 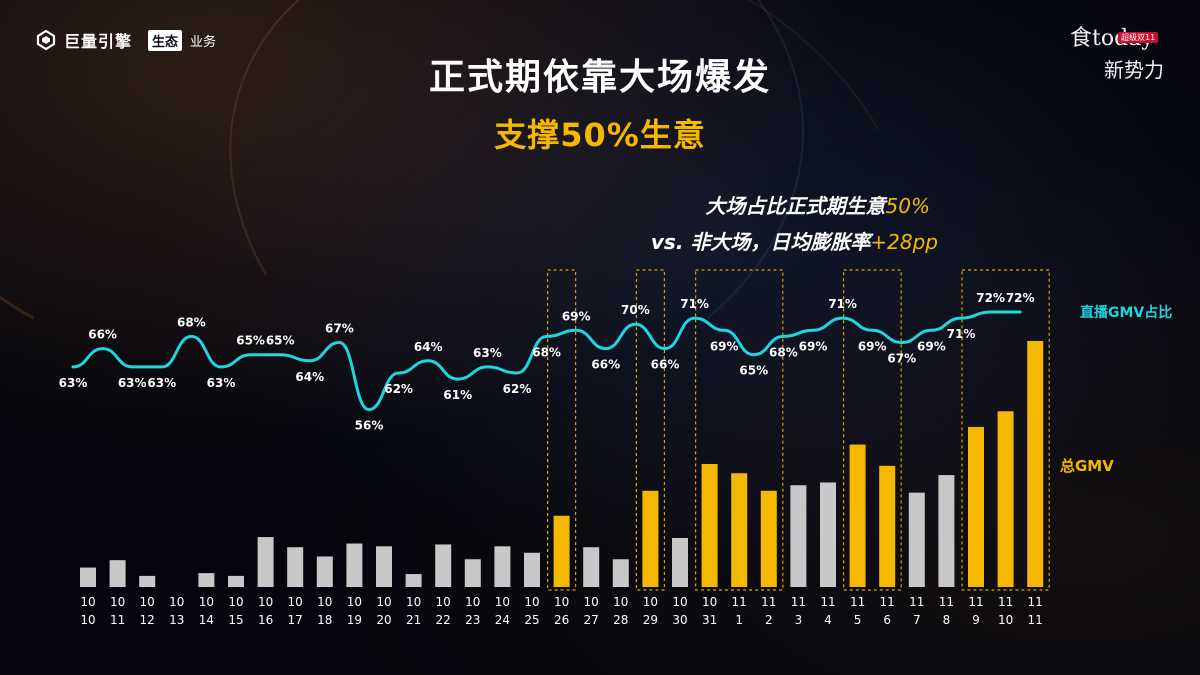 What do you see at coordinates (324, 620) in the screenshot?
I see `x-tick-label: 18` at bounding box center [324, 620].